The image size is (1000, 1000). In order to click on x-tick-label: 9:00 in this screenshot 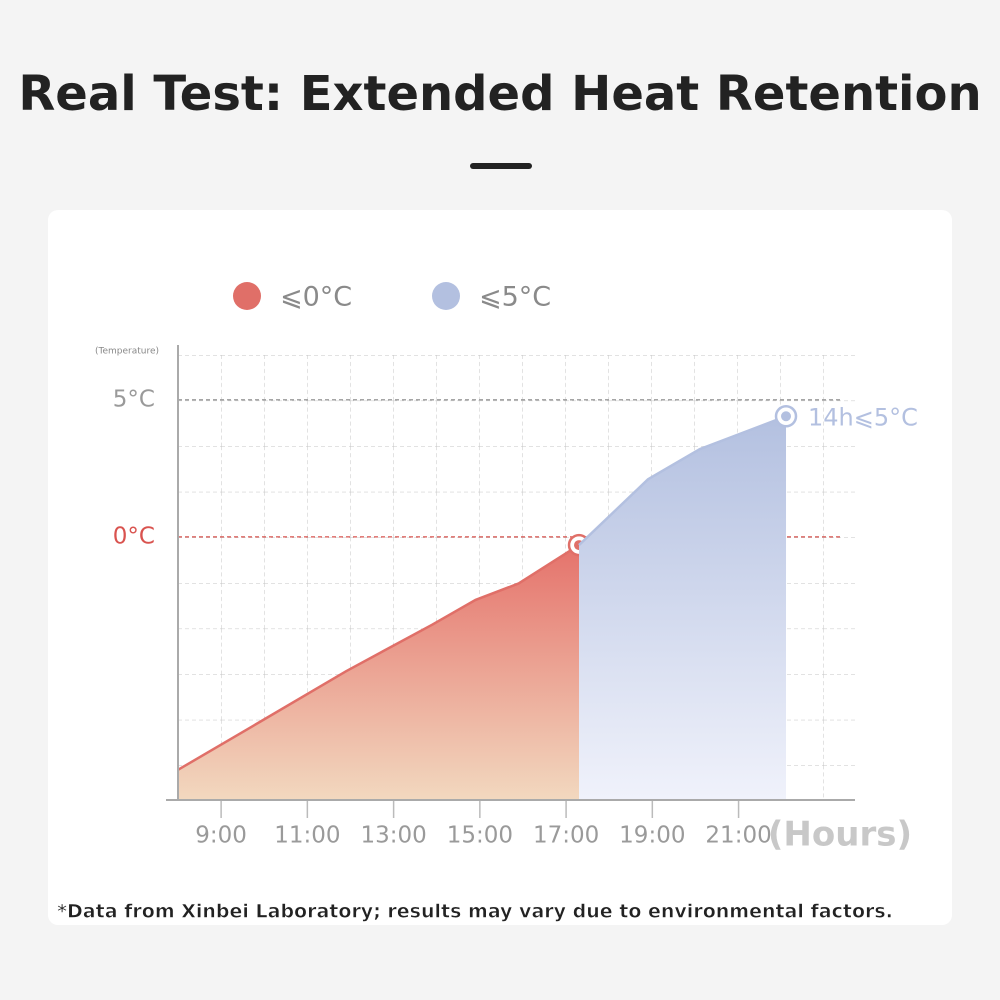, I will do `click(221, 836)`.